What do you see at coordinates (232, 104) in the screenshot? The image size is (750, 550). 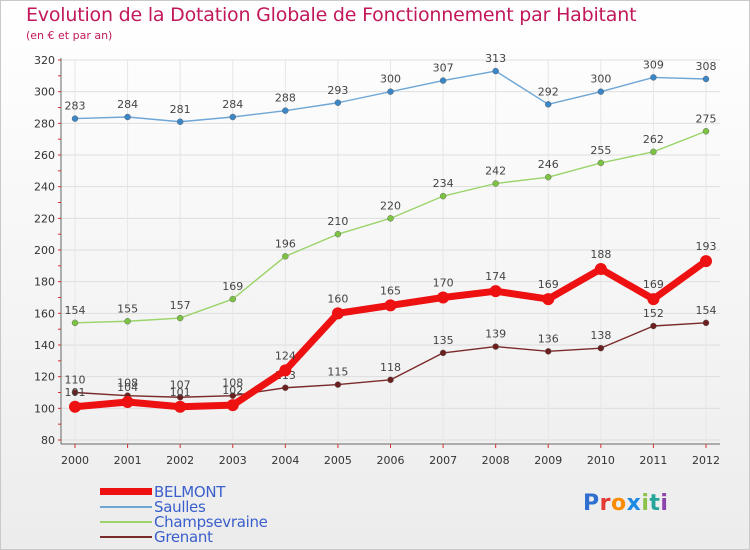 I see `data-label-saulles: 284` at bounding box center [232, 104].